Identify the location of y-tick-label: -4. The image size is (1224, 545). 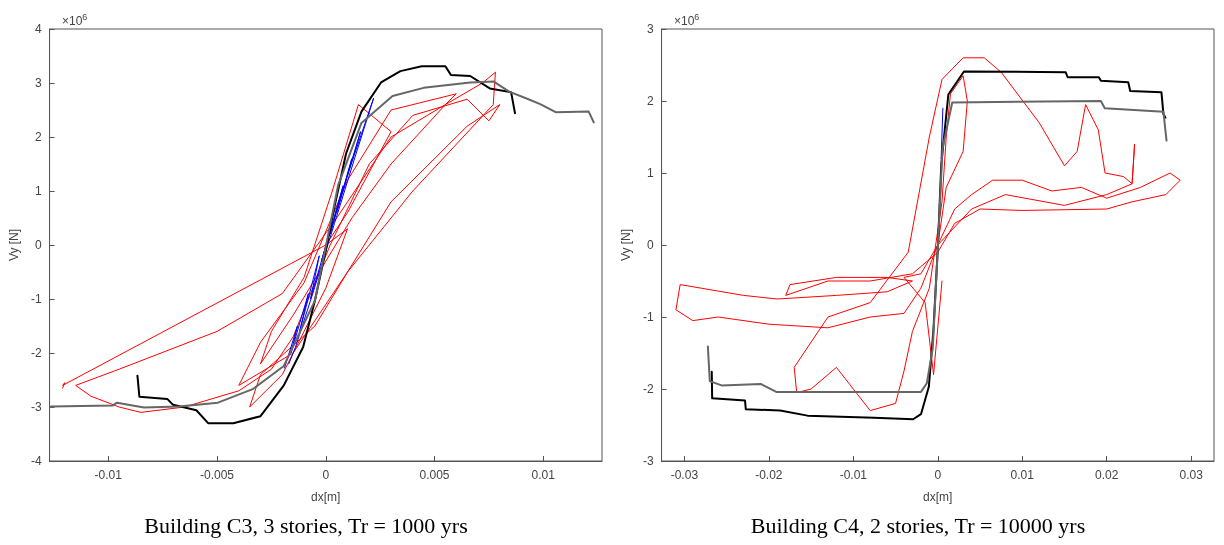
(36, 461).